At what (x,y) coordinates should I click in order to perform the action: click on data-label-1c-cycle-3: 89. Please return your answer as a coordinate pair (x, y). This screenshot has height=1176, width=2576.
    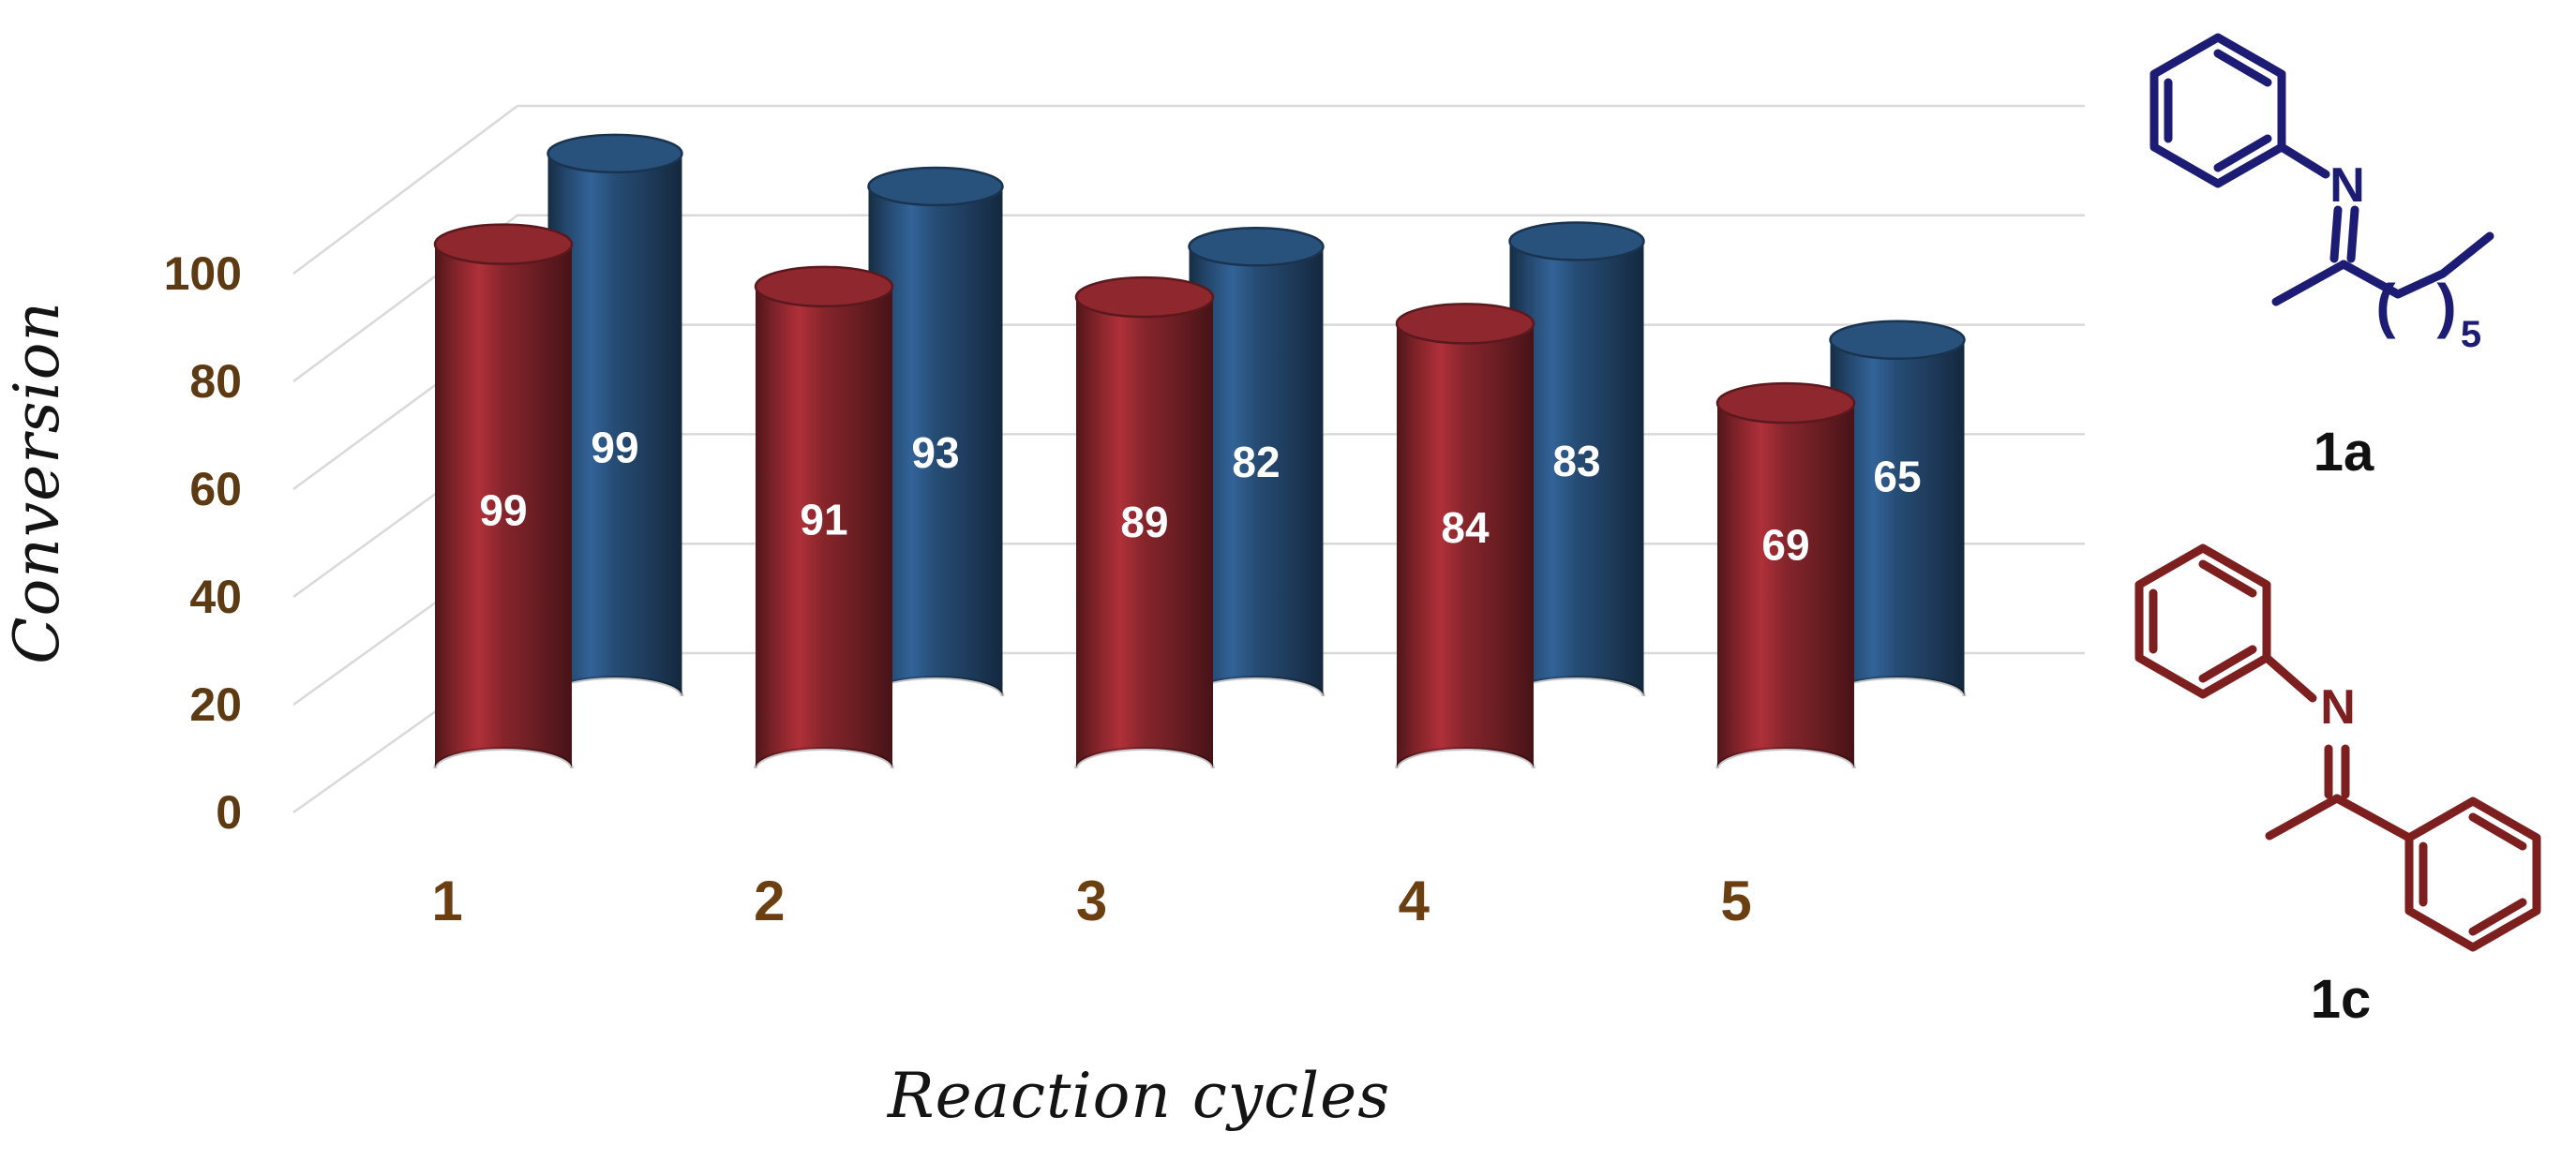
    Looking at the image, I should click on (1144, 522).